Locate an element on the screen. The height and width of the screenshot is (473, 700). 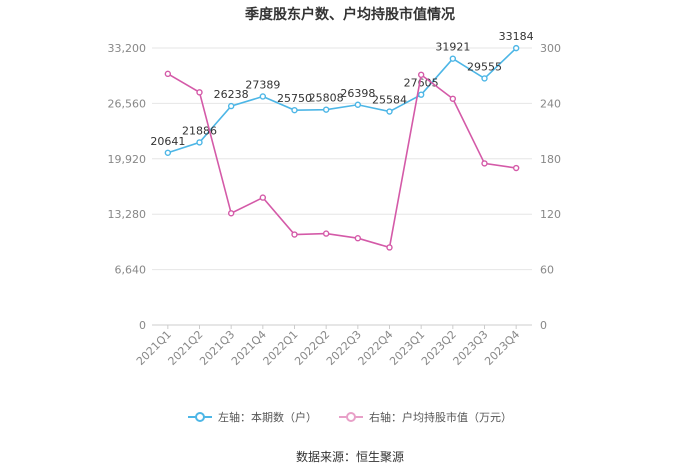
left-tick-label: 19,920 is located at coordinates (127, 159).